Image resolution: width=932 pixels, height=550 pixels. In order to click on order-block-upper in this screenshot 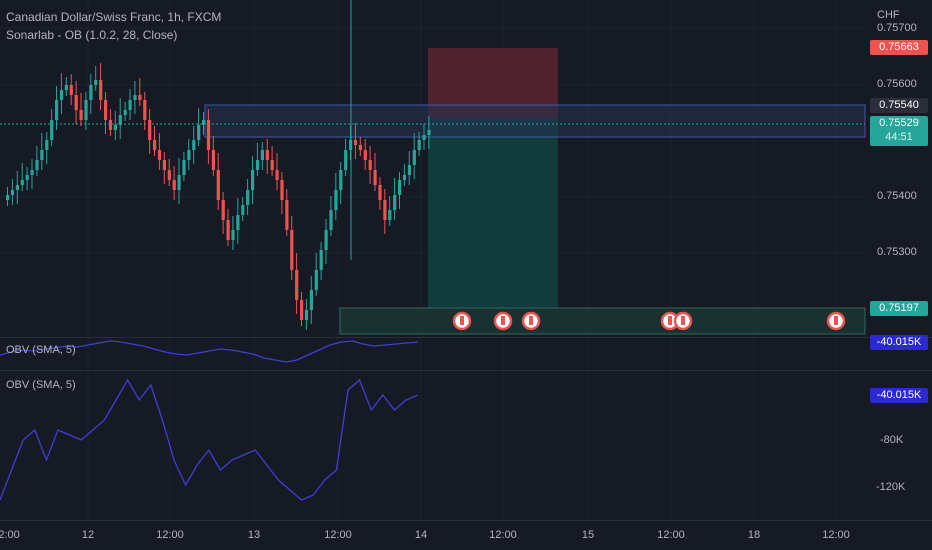, I will do `click(535, 121)`.